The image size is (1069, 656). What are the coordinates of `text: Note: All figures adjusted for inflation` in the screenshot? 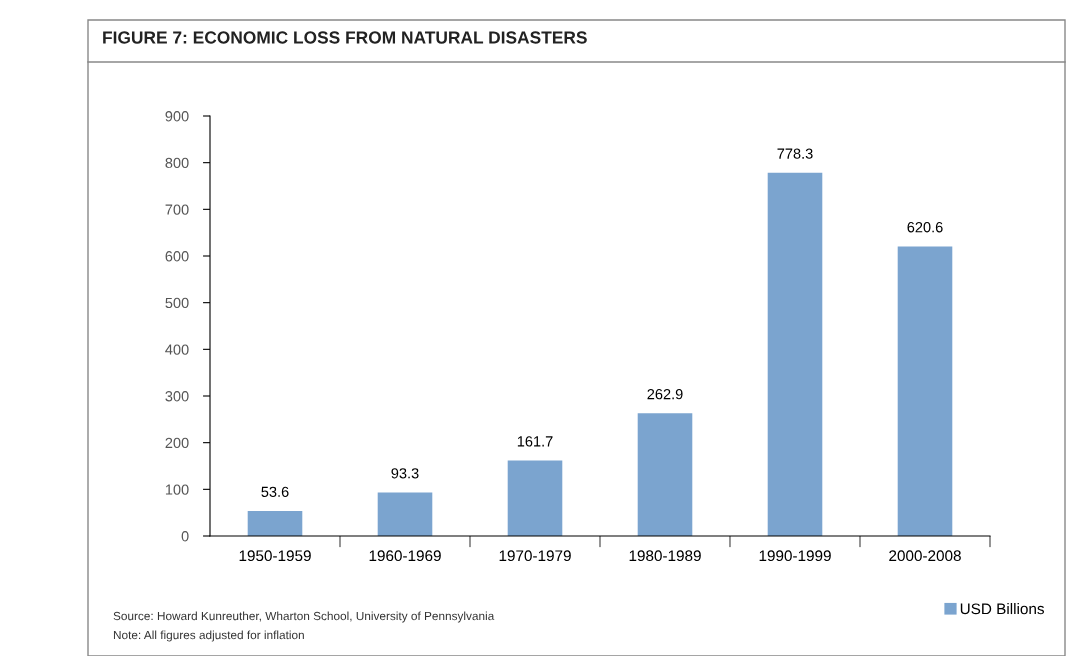 It's located at (208, 636).